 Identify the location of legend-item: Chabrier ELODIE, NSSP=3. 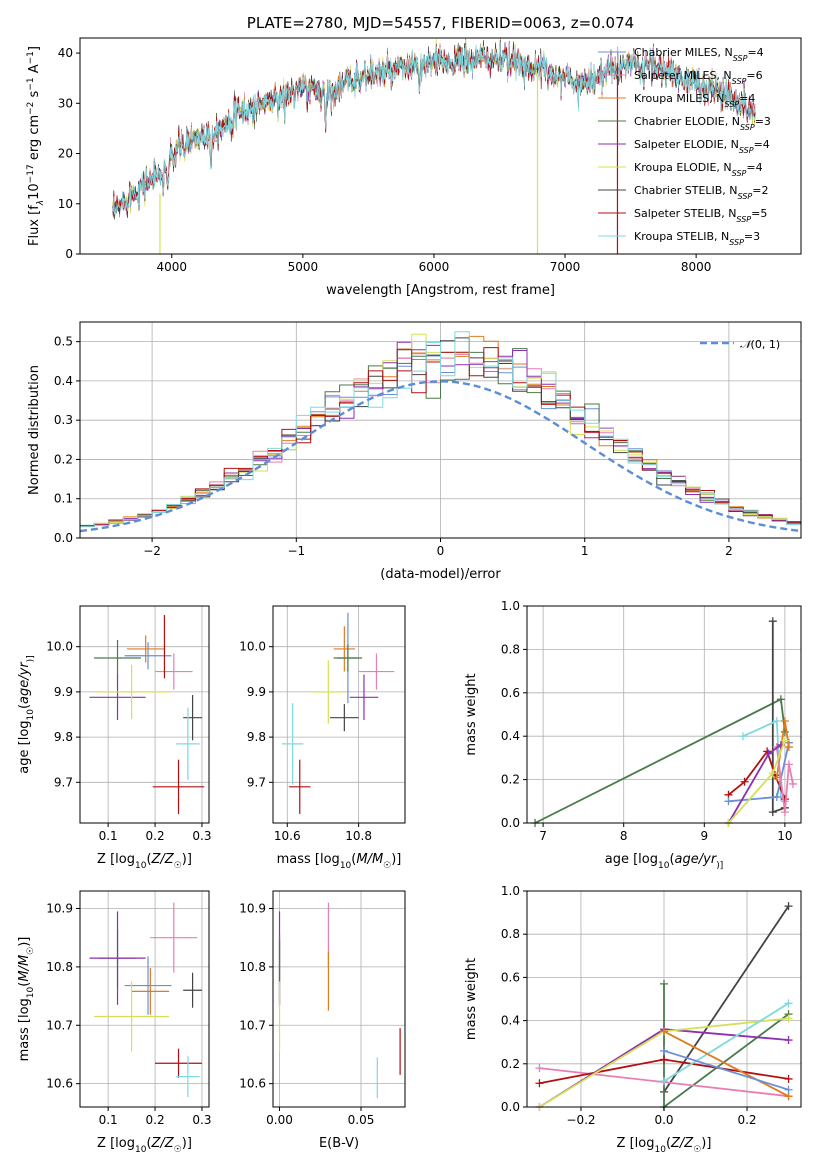
(684, 123).